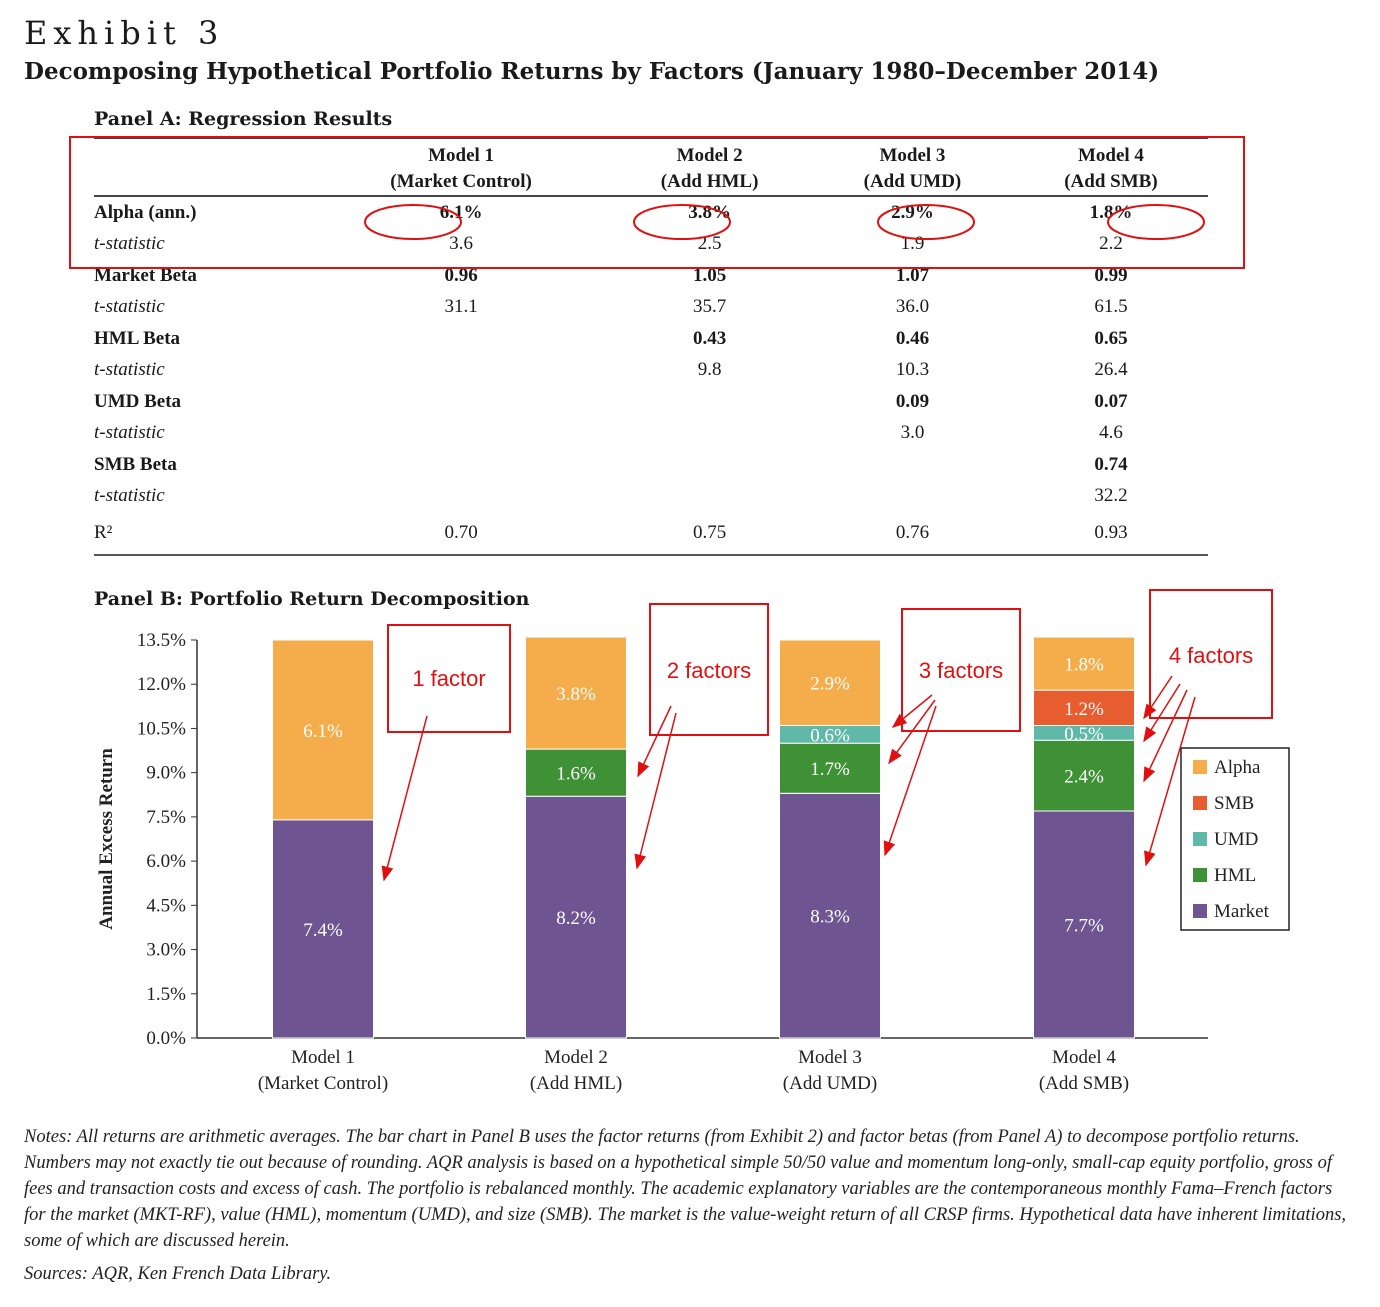 This screenshot has height=1307, width=1380. I want to click on table-cell: 0.93, so click(1111, 532).